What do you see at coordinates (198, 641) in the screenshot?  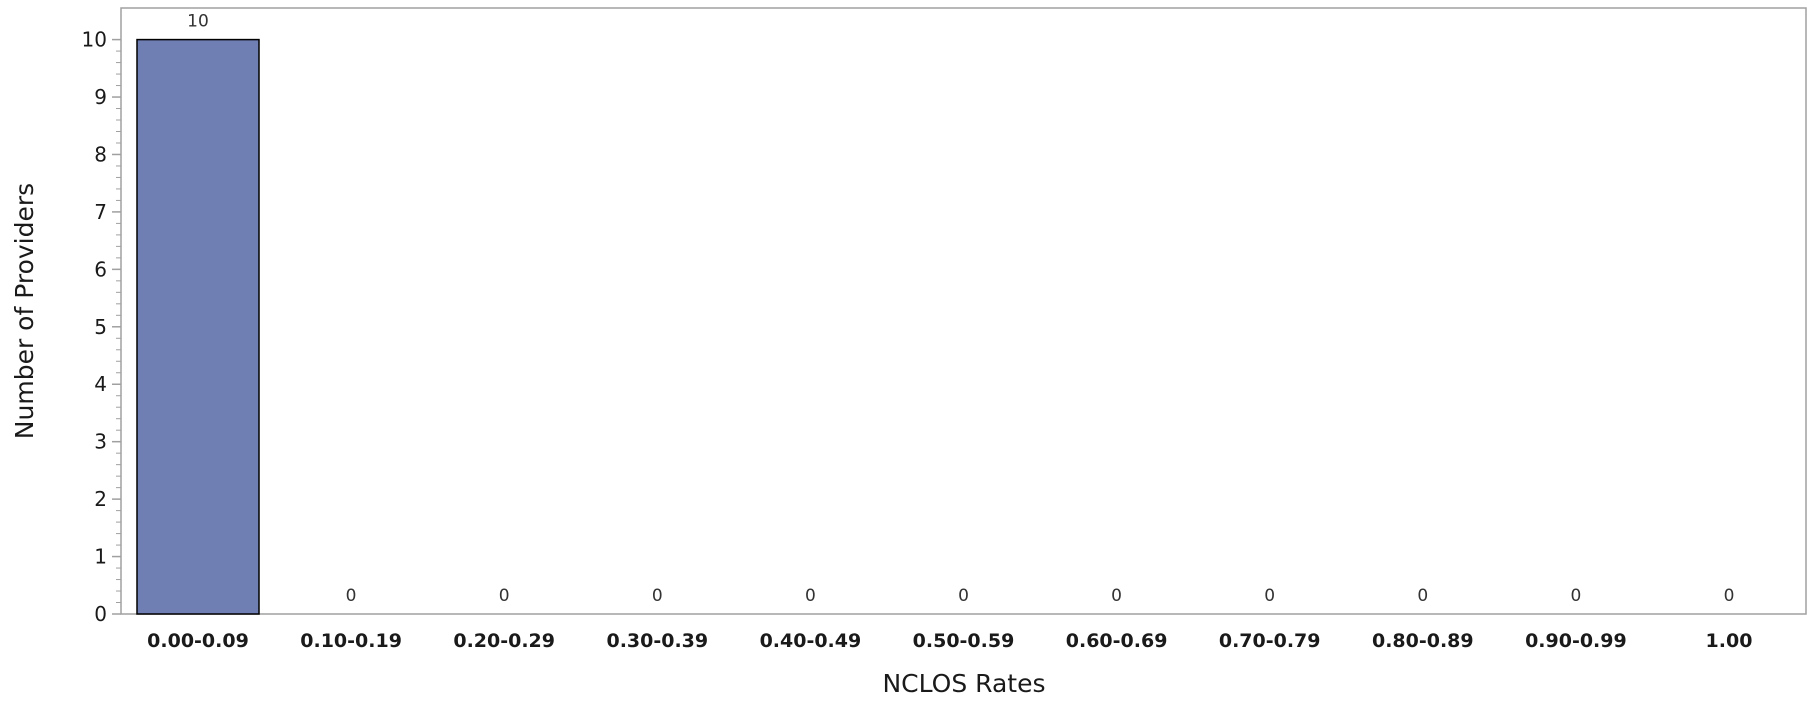 I see `x-tick-label: 0.00-0.09` at bounding box center [198, 641].